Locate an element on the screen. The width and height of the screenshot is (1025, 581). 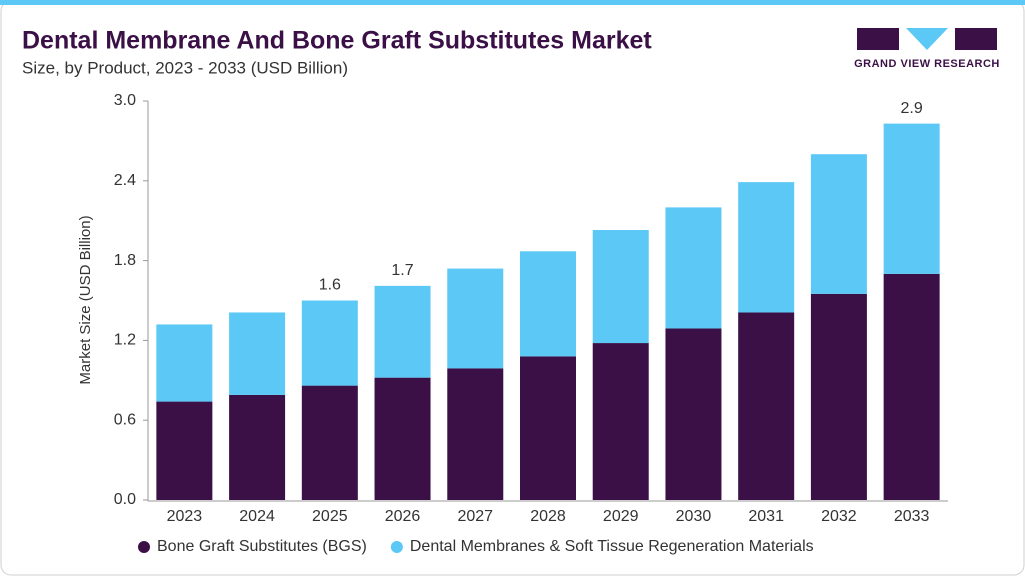
x-tick-label: 2031 is located at coordinates (766, 516).